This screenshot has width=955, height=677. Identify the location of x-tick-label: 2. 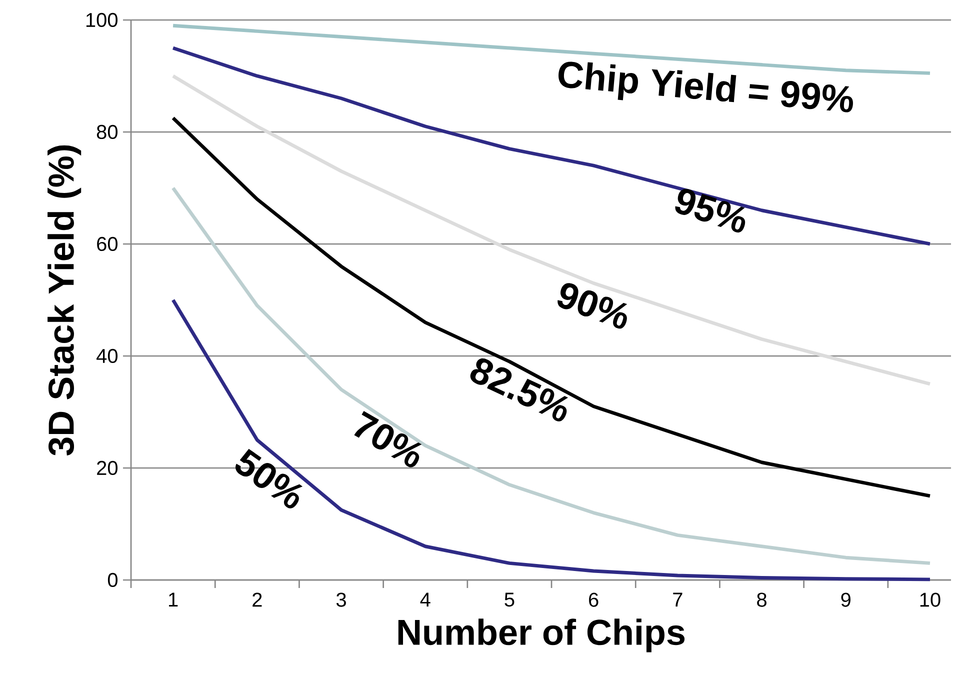
(257, 599).